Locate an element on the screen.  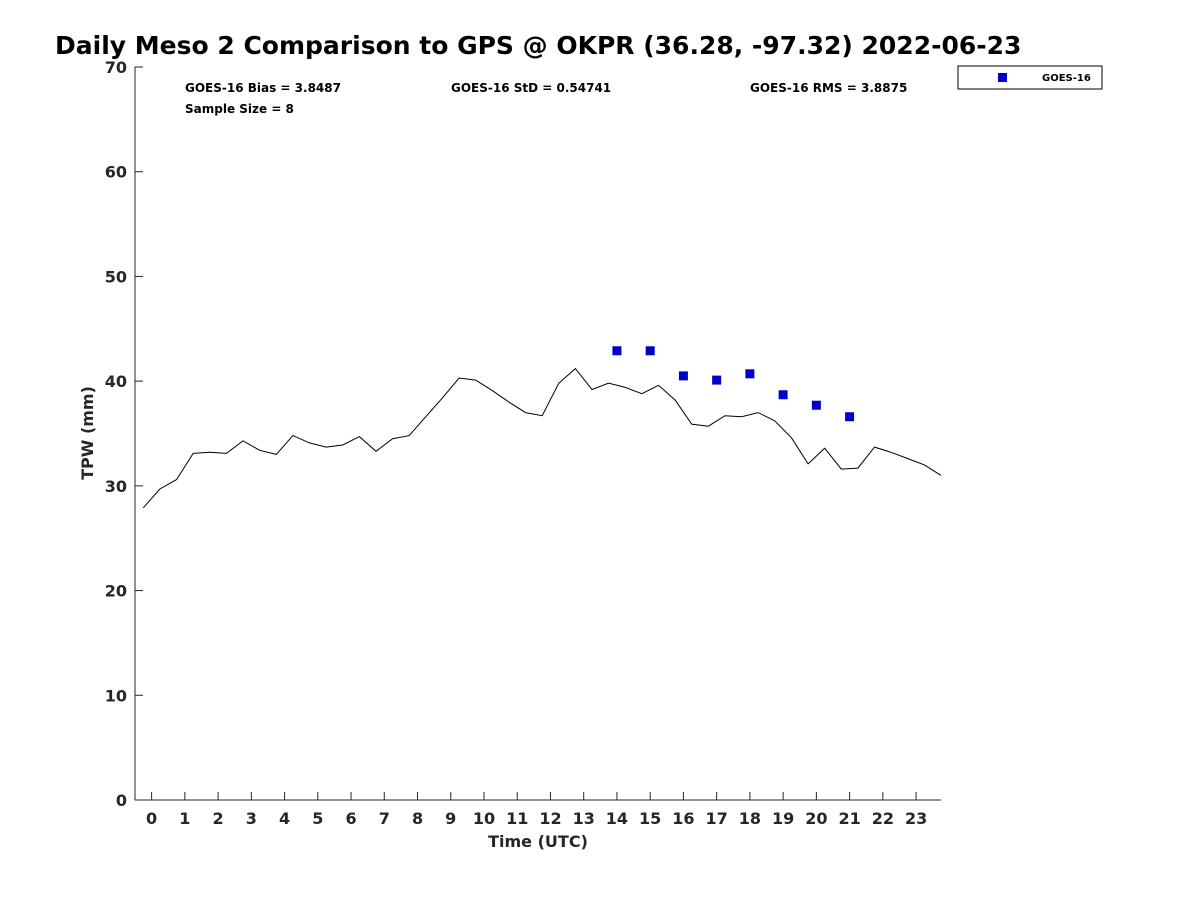
legend: GOES-16 is located at coordinates (1030, 77).